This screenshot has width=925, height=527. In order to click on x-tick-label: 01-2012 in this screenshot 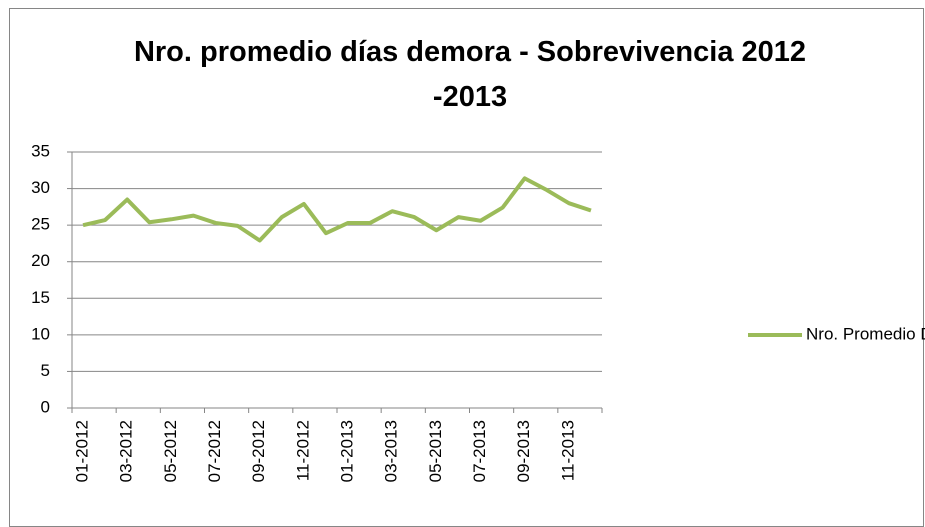, I will do `click(82, 451)`.